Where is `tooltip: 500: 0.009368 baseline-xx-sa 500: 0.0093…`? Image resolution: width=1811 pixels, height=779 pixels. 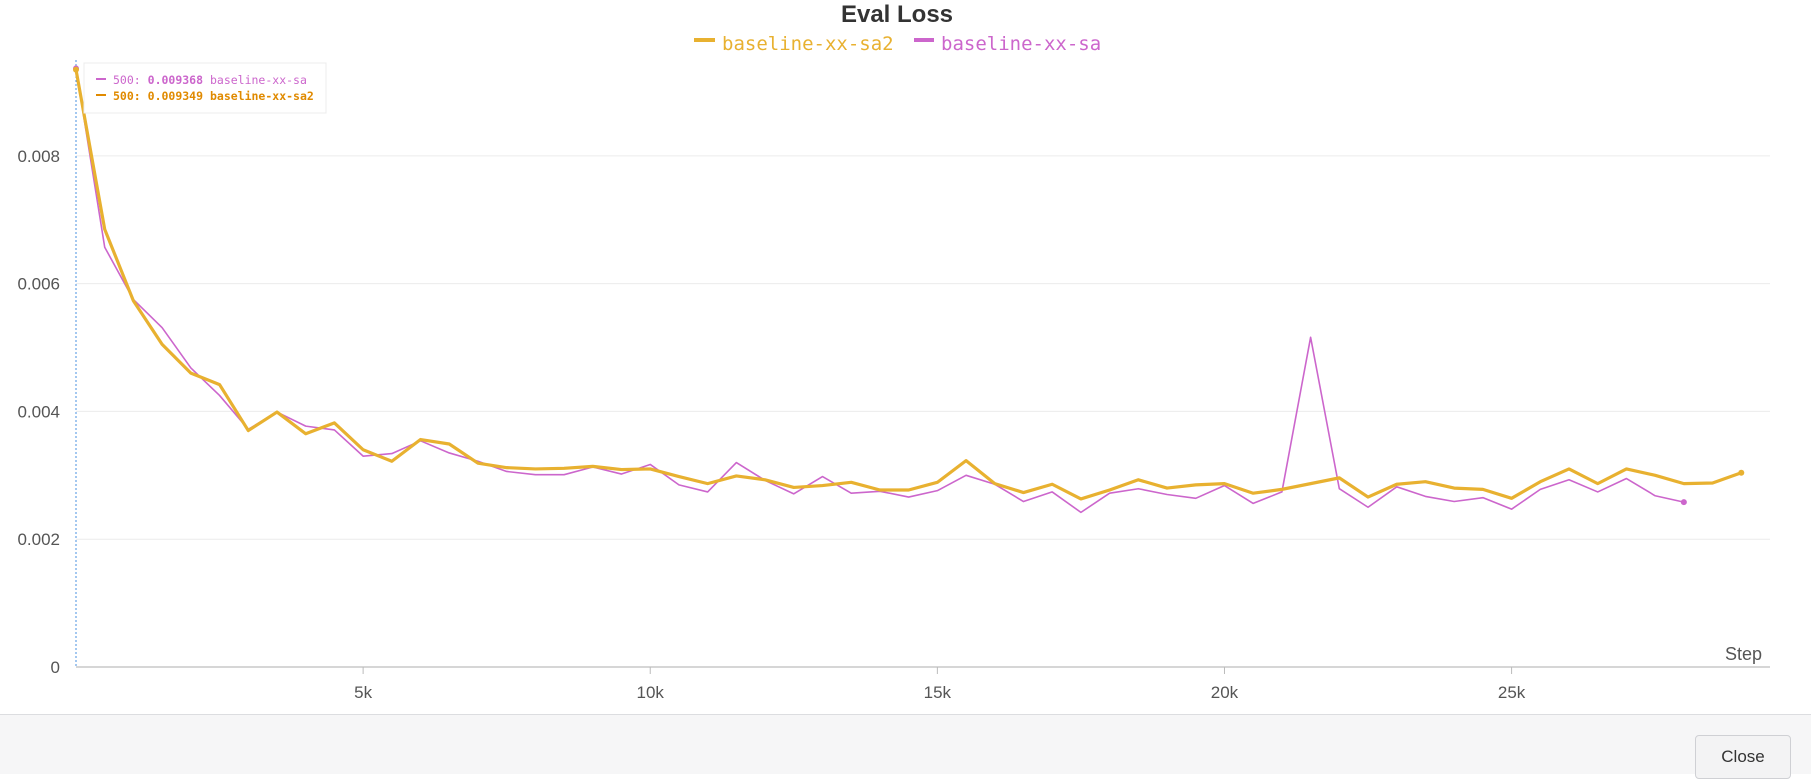
tooltip: 500: 0.009368 baseline-xx-sa 500: 0.0093… is located at coordinates (205, 88).